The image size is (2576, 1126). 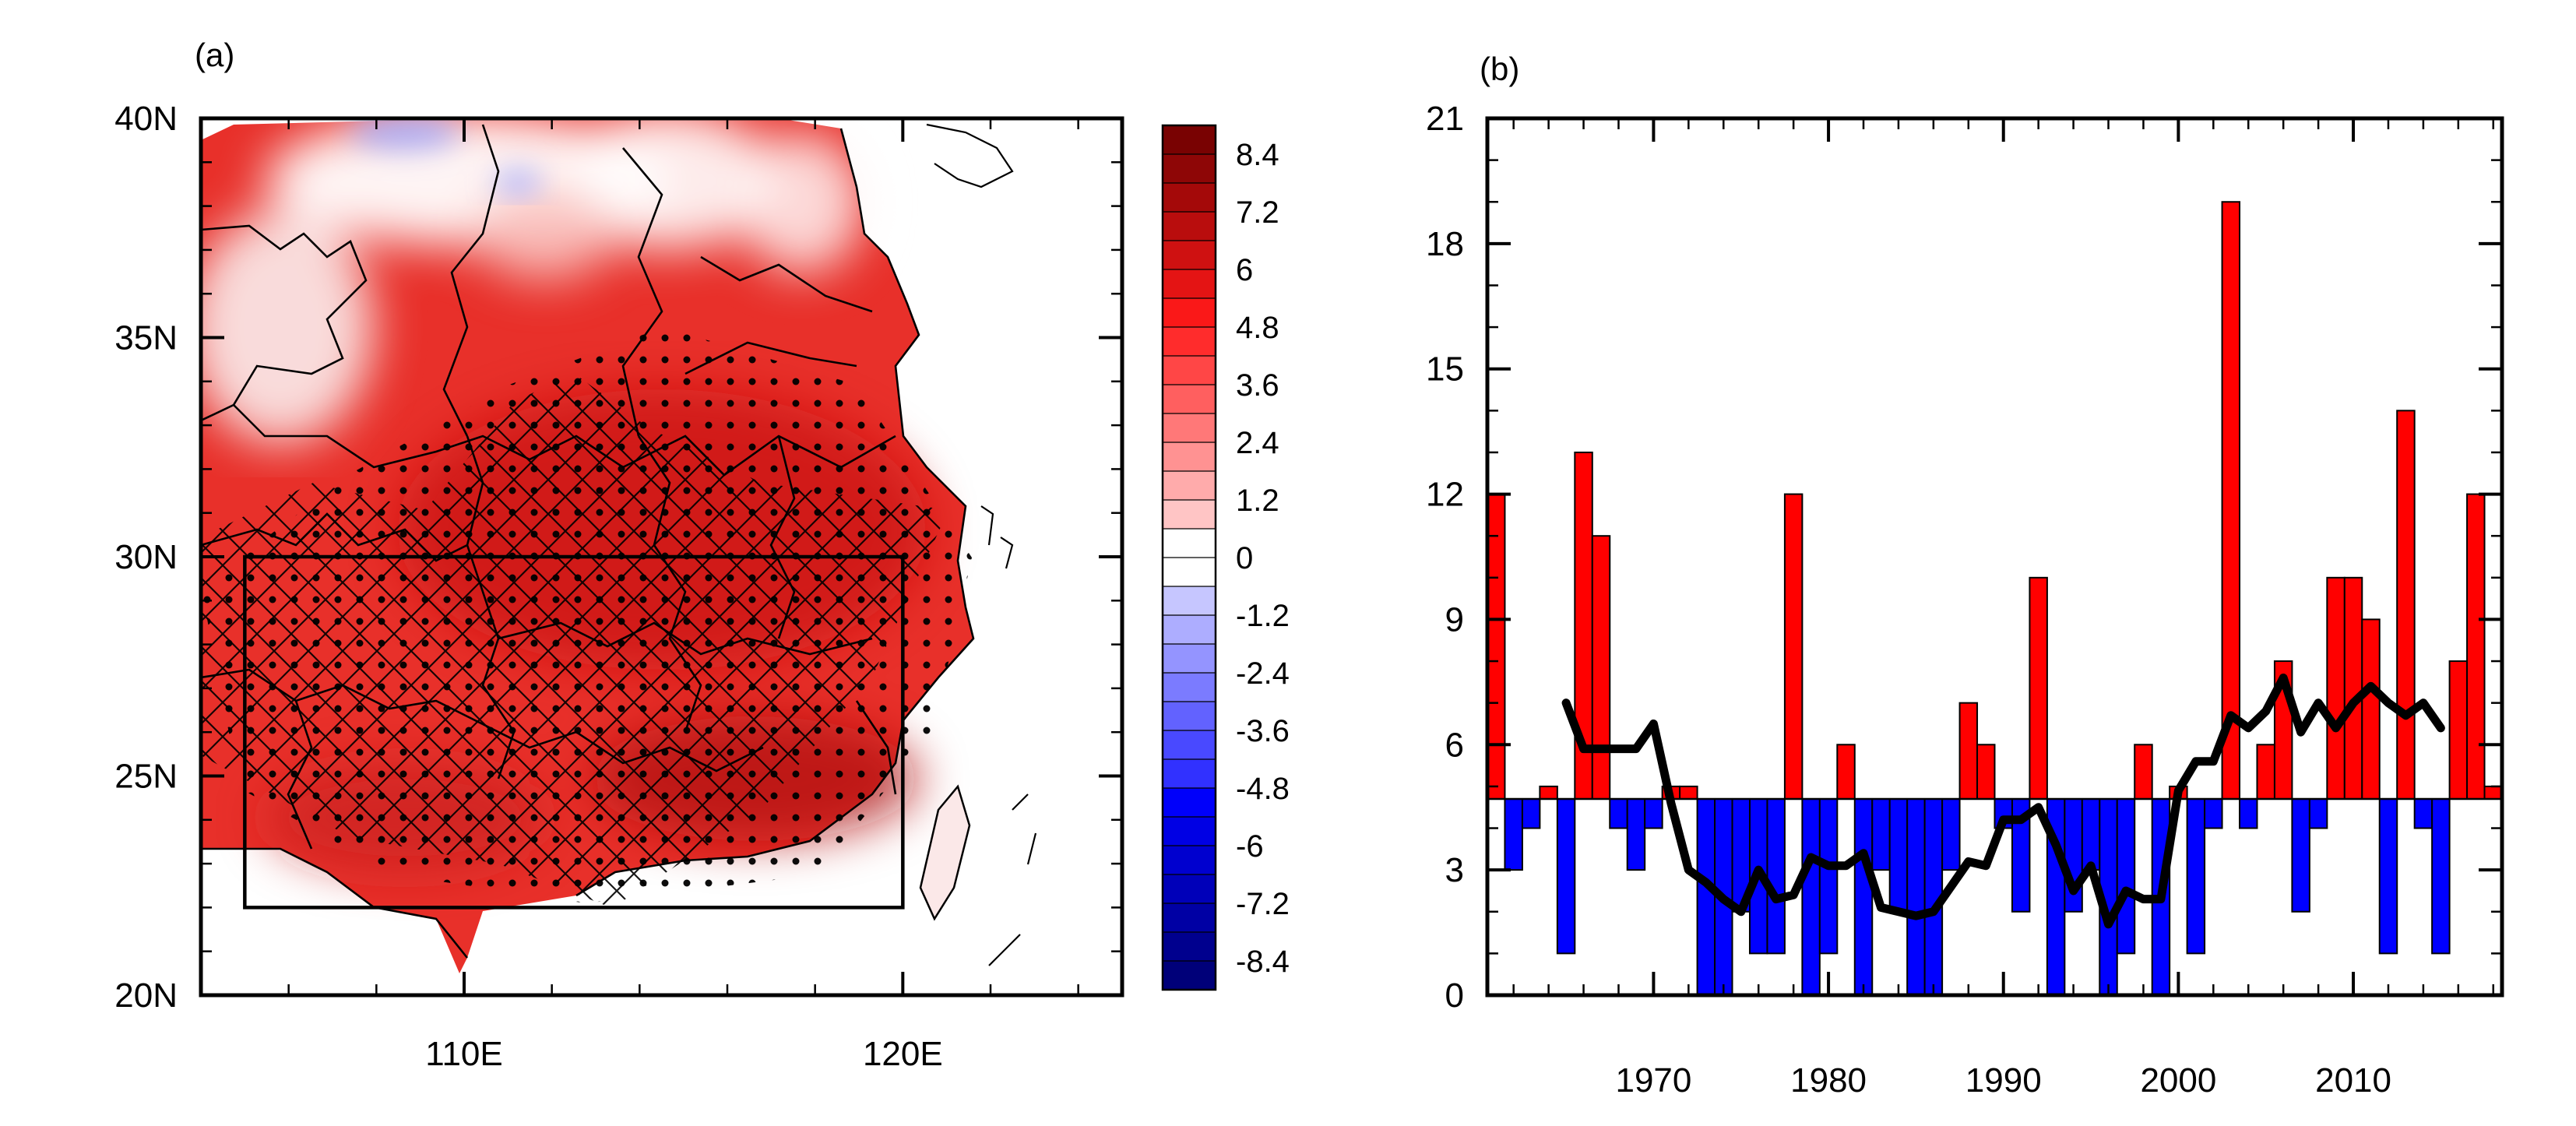 What do you see at coordinates (2003, 1080) in the screenshot?
I see `x-tick-label: 1990` at bounding box center [2003, 1080].